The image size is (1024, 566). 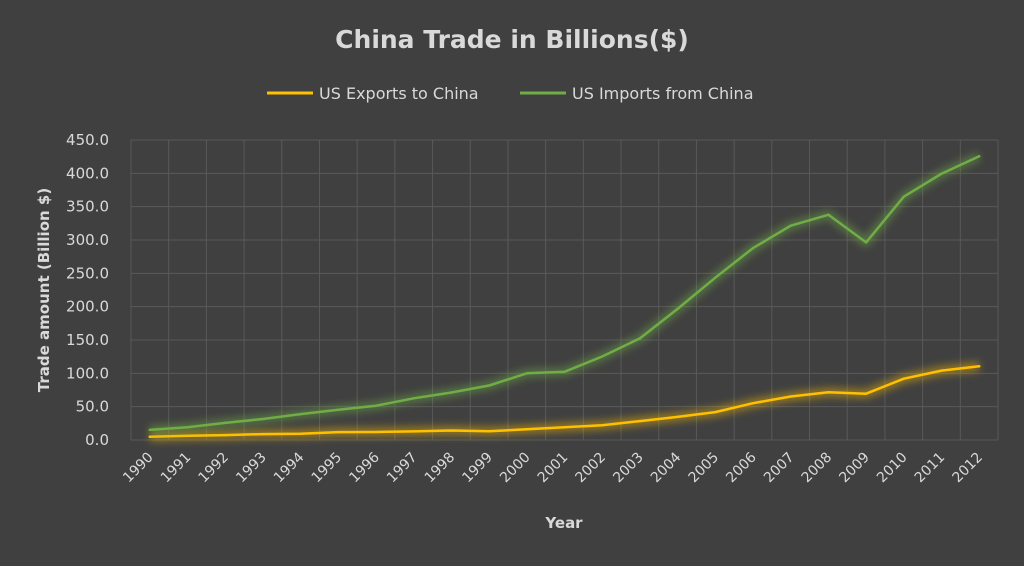 I want to click on y-tick-label: 0.0, so click(x=97, y=440).